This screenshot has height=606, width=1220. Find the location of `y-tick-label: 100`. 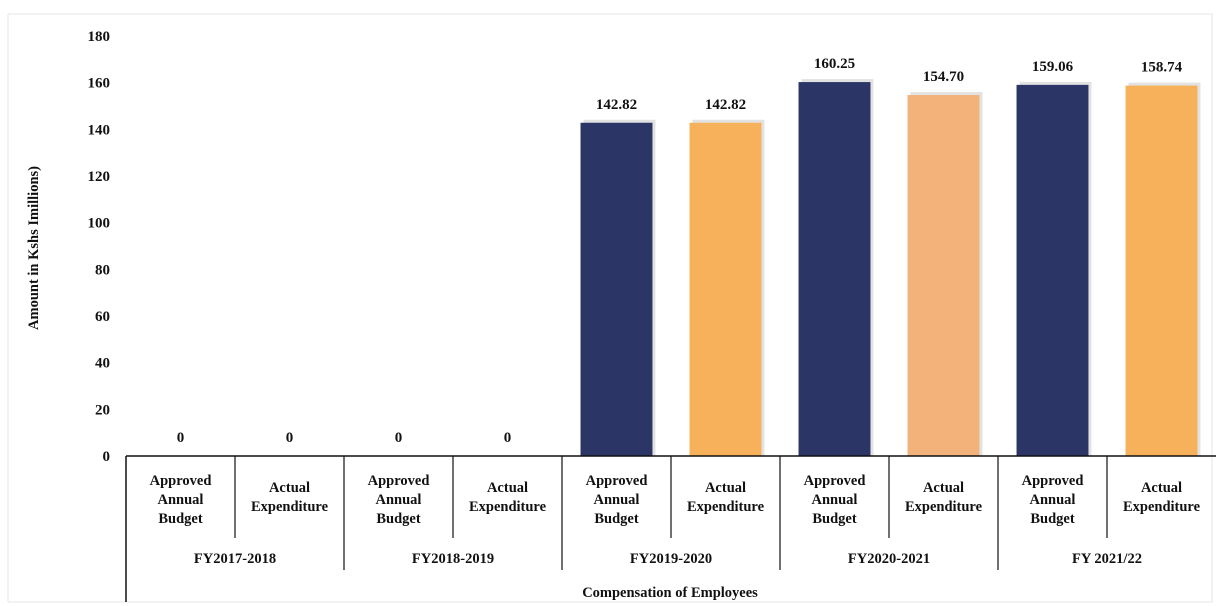

y-tick-label: 100 is located at coordinates (99, 224).